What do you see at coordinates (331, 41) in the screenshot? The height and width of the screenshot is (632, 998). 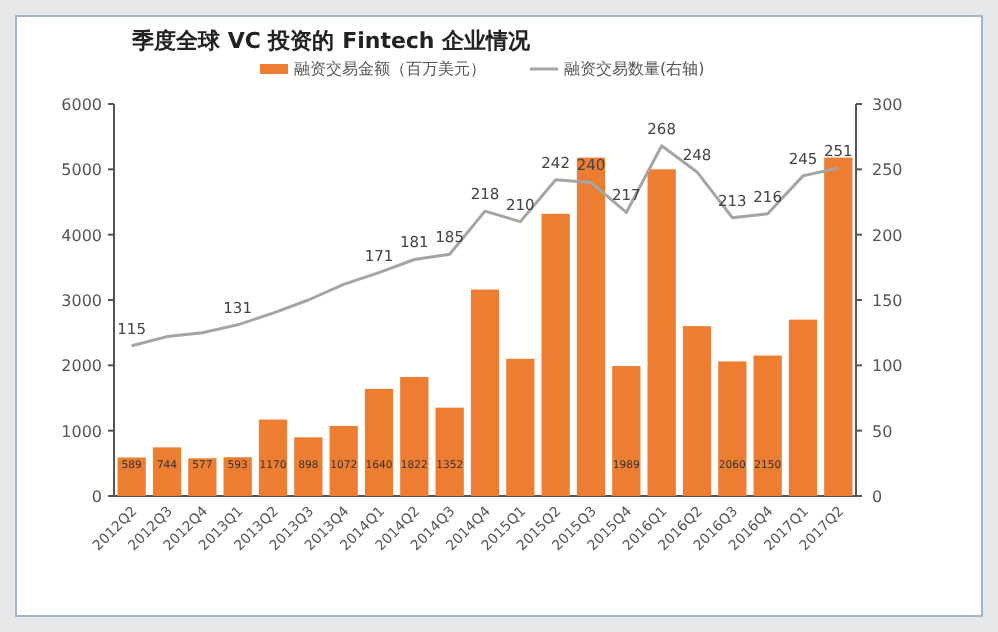 I see `chart-title: 季度全球 VC 投资的 Fintech 企业情况` at bounding box center [331, 41].